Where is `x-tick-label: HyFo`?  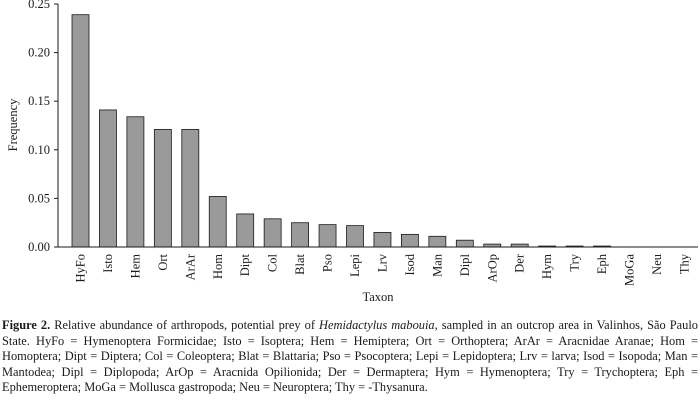 x-tick-label: HyFo is located at coordinates (81, 268).